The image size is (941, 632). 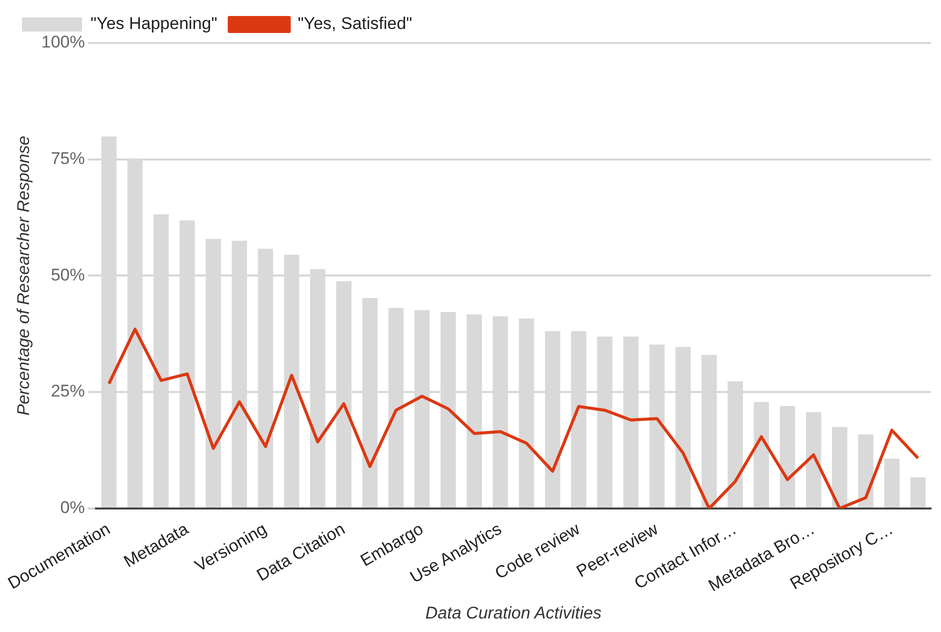 What do you see at coordinates (63, 42) in the screenshot?
I see `y-tick-label: 100%` at bounding box center [63, 42].